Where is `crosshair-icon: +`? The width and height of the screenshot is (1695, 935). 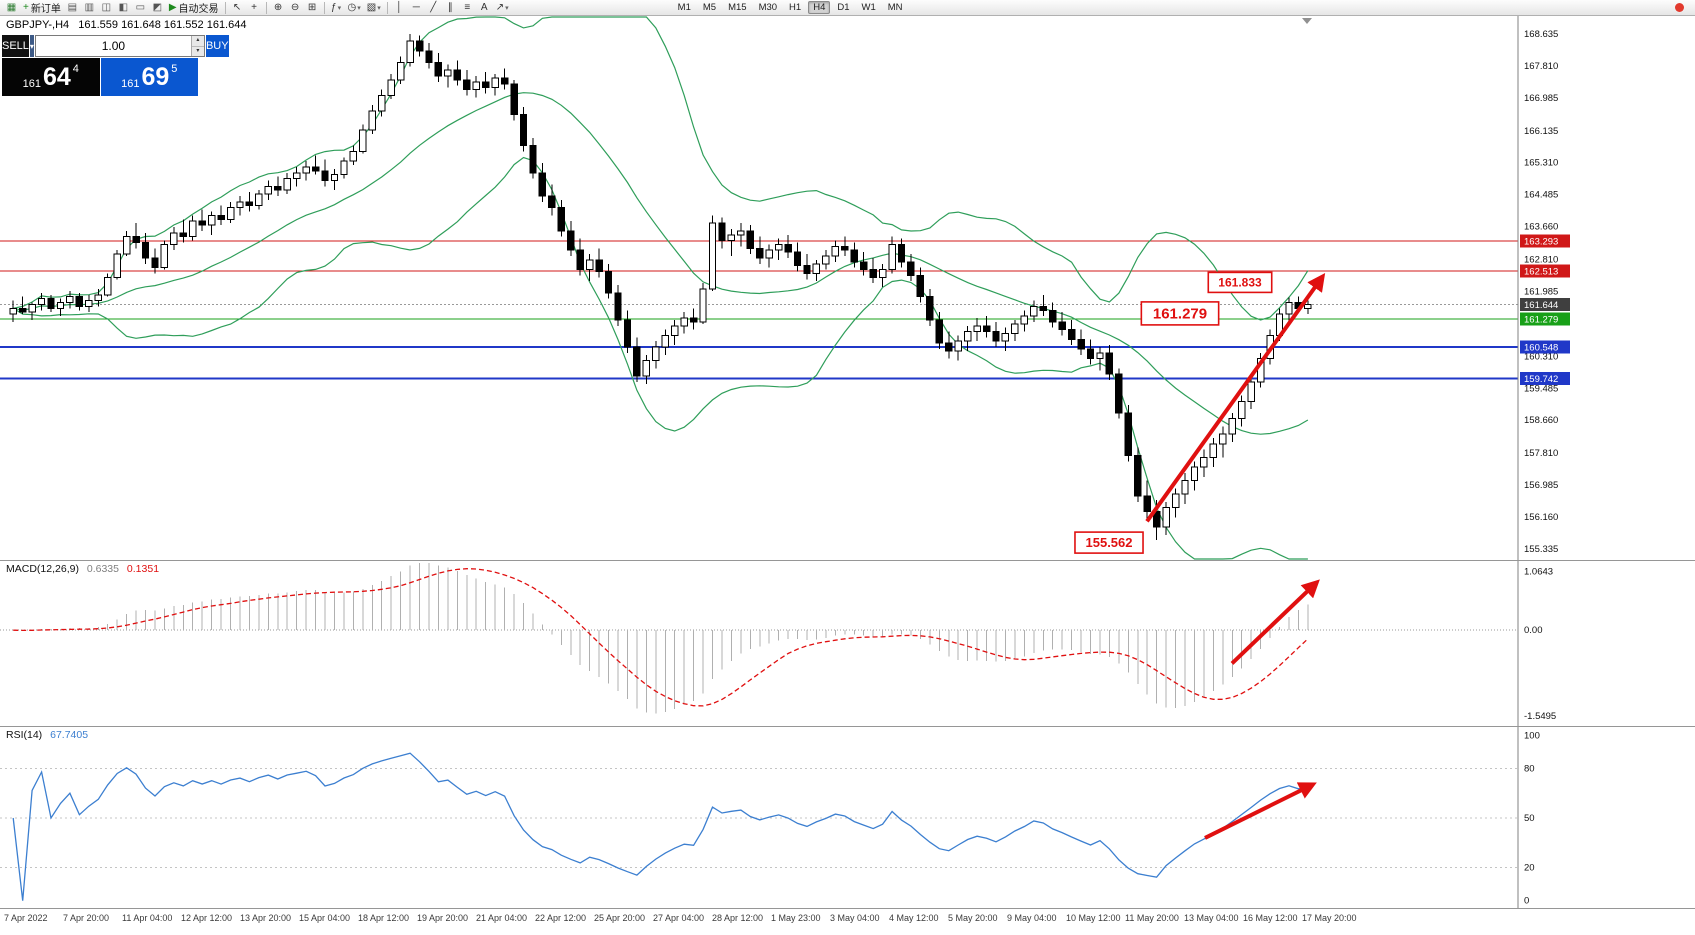 crosshair-icon: + is located at coordinates (254, 7).